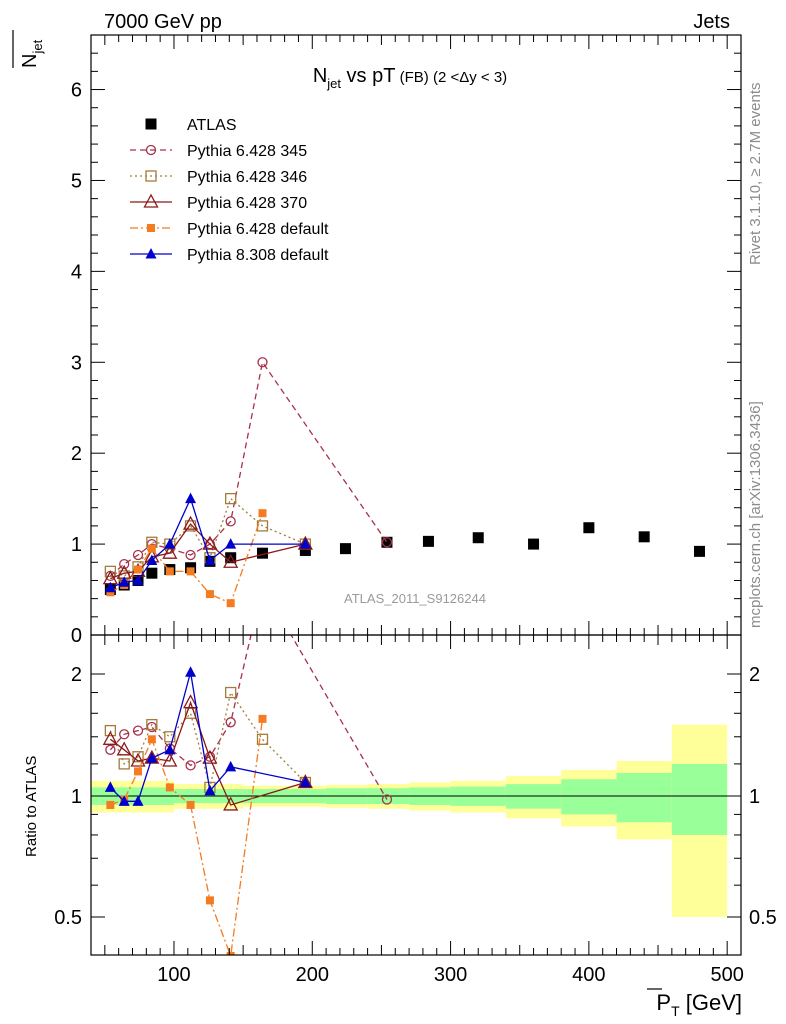 This screenshot has width=786, height=1024. Describe the element at coordinates (247, 177) in the screenshot. I see `legend-label: Pythia 6.428 346` at that location.